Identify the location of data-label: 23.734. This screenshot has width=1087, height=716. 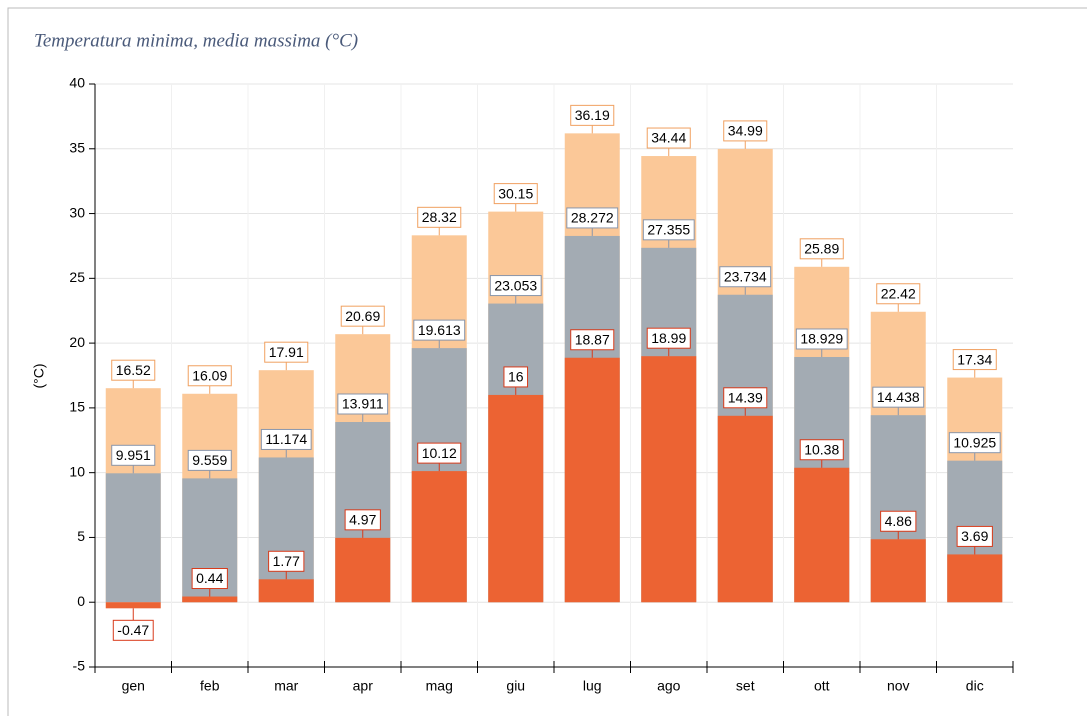
(745, 280).